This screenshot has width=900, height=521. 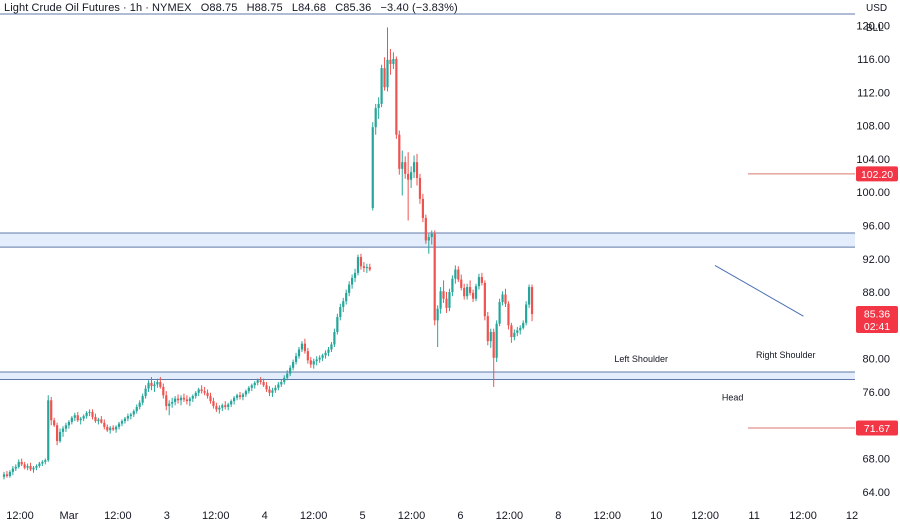 I want to click on resistance-zone, so click(x=427, y=240).